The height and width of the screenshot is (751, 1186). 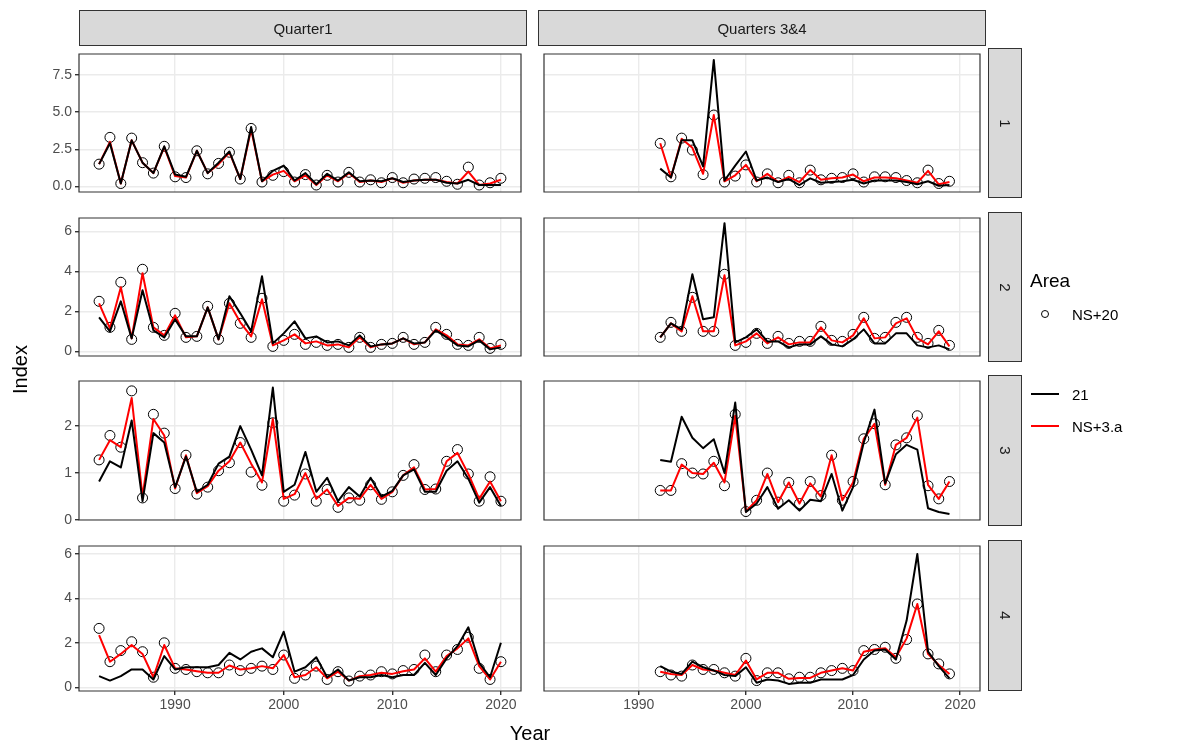 What do you see at coordinates (1097, 426) in the screenshot?
I see `legend-label: NS+3.a` at bounding box center [1097, 426].